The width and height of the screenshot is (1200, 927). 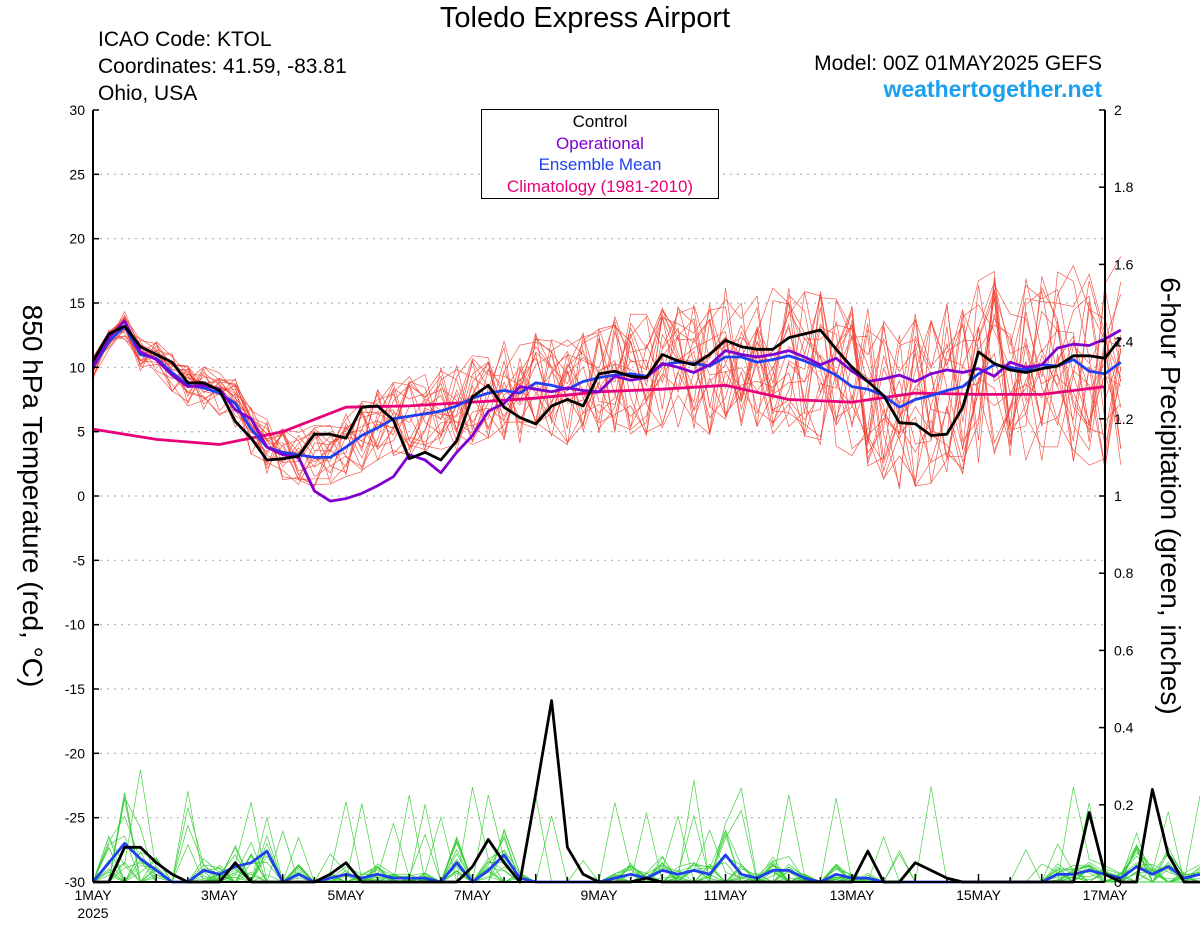 What do you see at coordinates (726, 895) in the screenshot?
I see `x-tick-label: 11MAY` at bounding box center [726, 895].